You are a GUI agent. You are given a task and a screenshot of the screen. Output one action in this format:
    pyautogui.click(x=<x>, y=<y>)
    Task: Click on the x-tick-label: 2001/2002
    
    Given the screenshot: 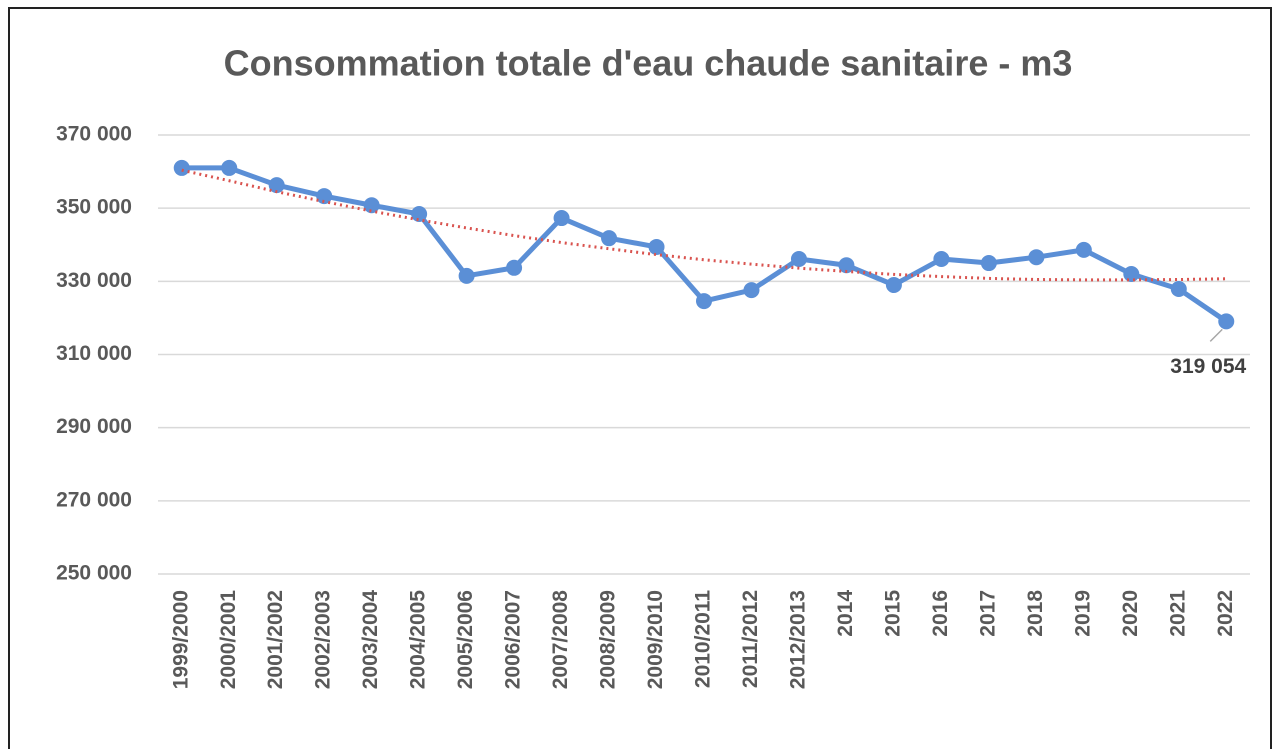 What is the action you would take?
    pyautogui.click(x=275, y=639)
    